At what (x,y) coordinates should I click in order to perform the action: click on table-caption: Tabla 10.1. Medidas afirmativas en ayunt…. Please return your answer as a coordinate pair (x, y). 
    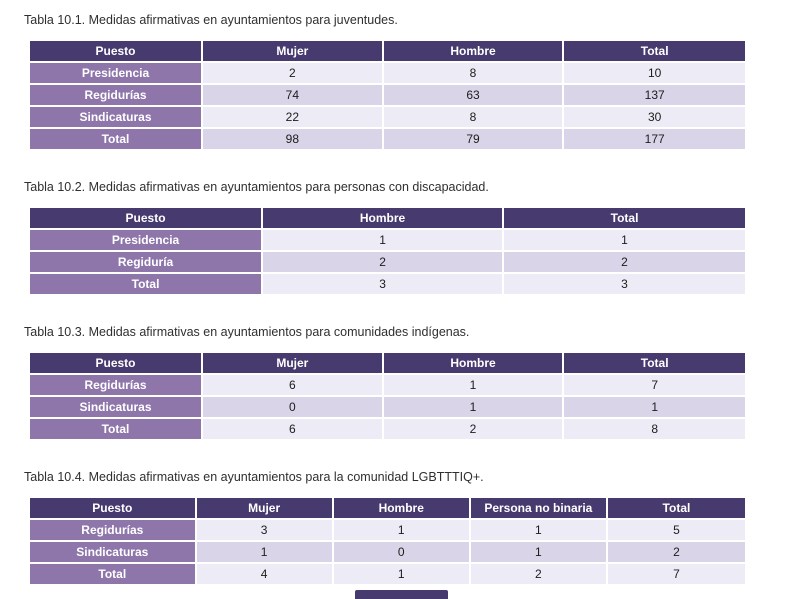
    Looking at the image, I should click on (211, 20).